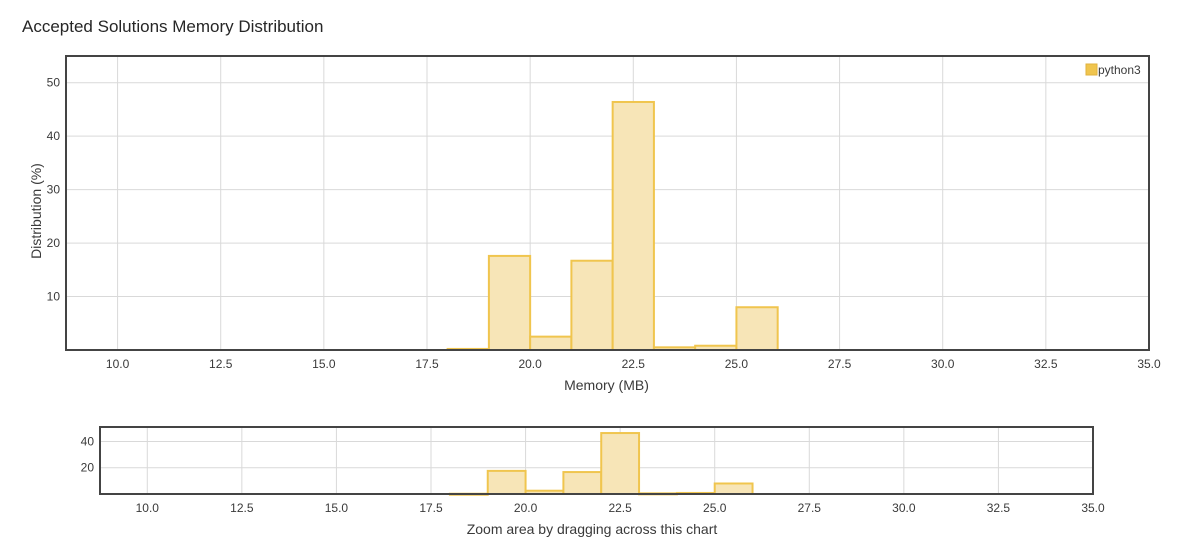  Describe the element at coordinates (1091, 69) in the screenshot. I see `legend-swatch-python3` at that location.